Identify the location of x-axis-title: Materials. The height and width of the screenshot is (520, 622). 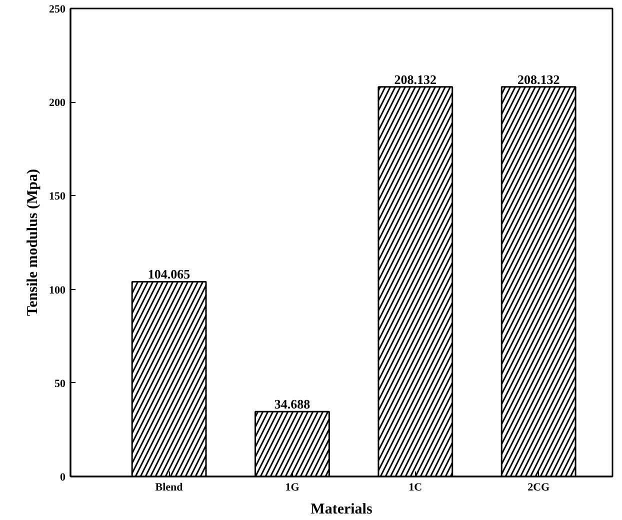
(341, 510).